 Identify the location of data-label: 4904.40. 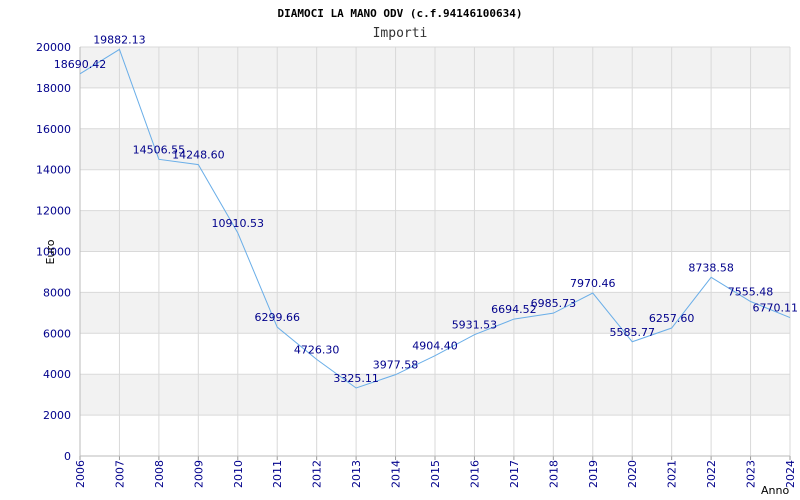
(435, 346).